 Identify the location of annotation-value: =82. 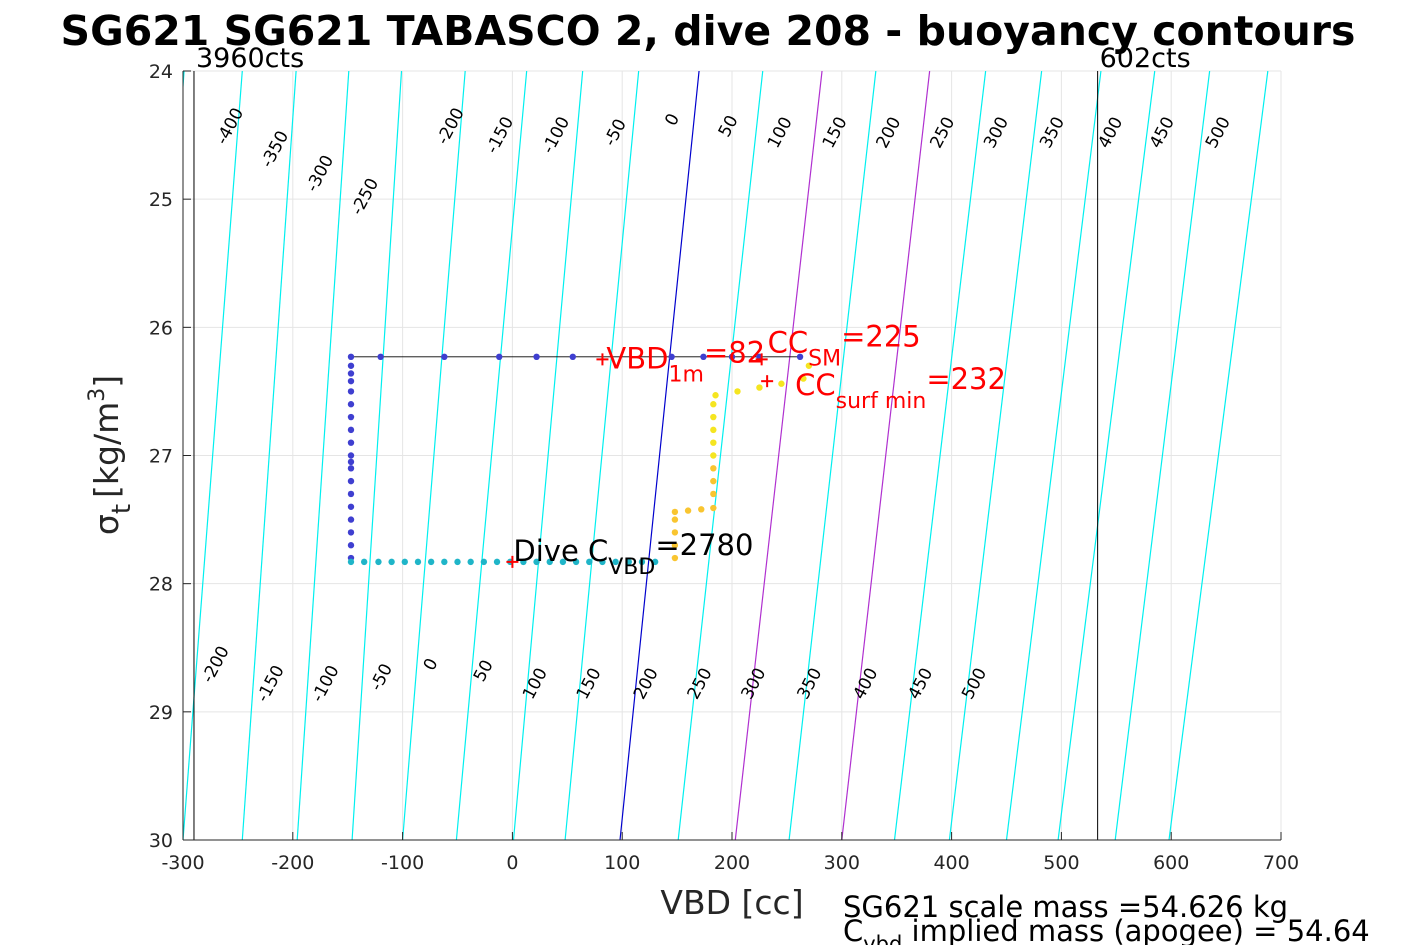
(734, 352).